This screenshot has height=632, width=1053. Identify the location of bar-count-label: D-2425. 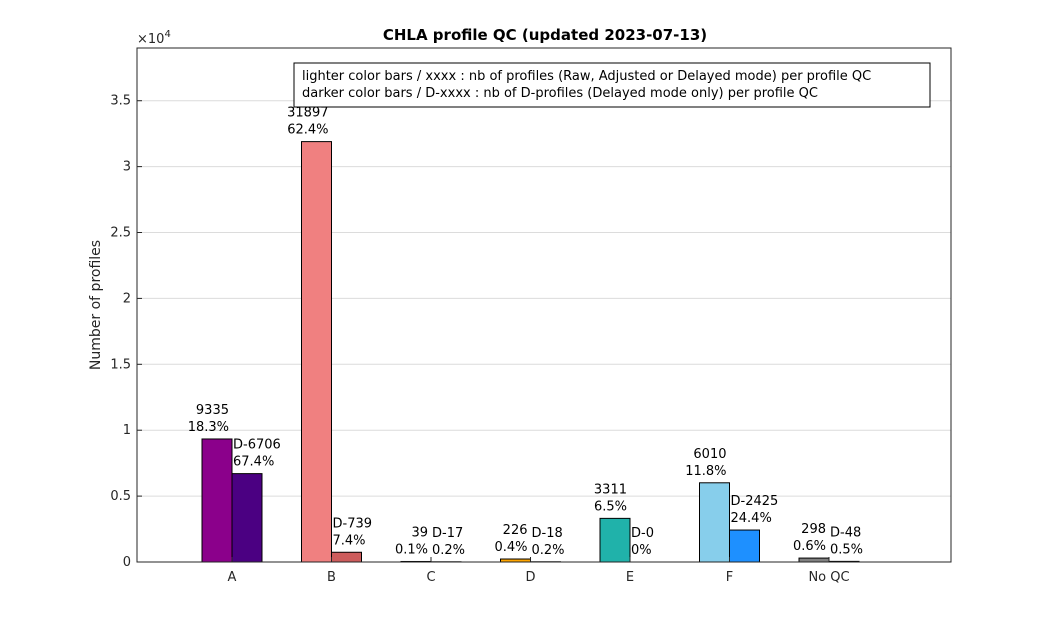
(755, 501).